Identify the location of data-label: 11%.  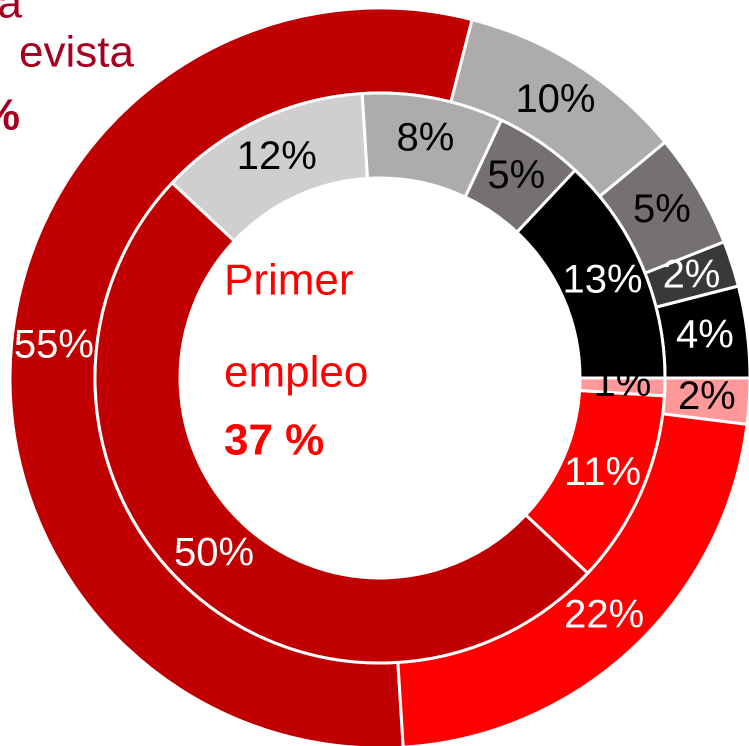
(602, 472).